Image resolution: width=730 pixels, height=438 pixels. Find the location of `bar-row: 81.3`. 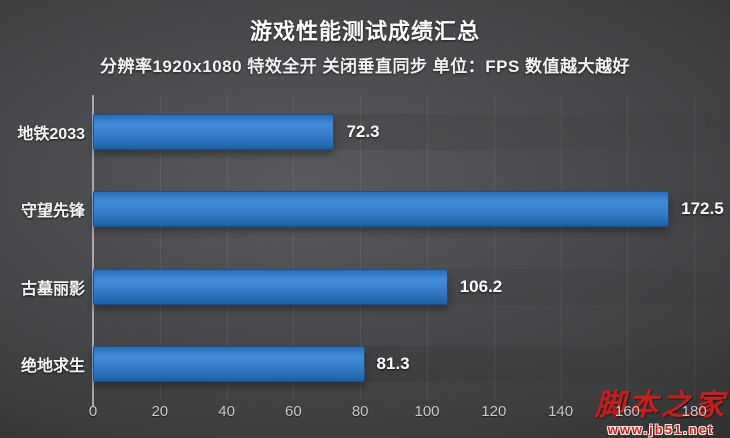

bar-row: 81.3 is located at coordinates (411, 364).